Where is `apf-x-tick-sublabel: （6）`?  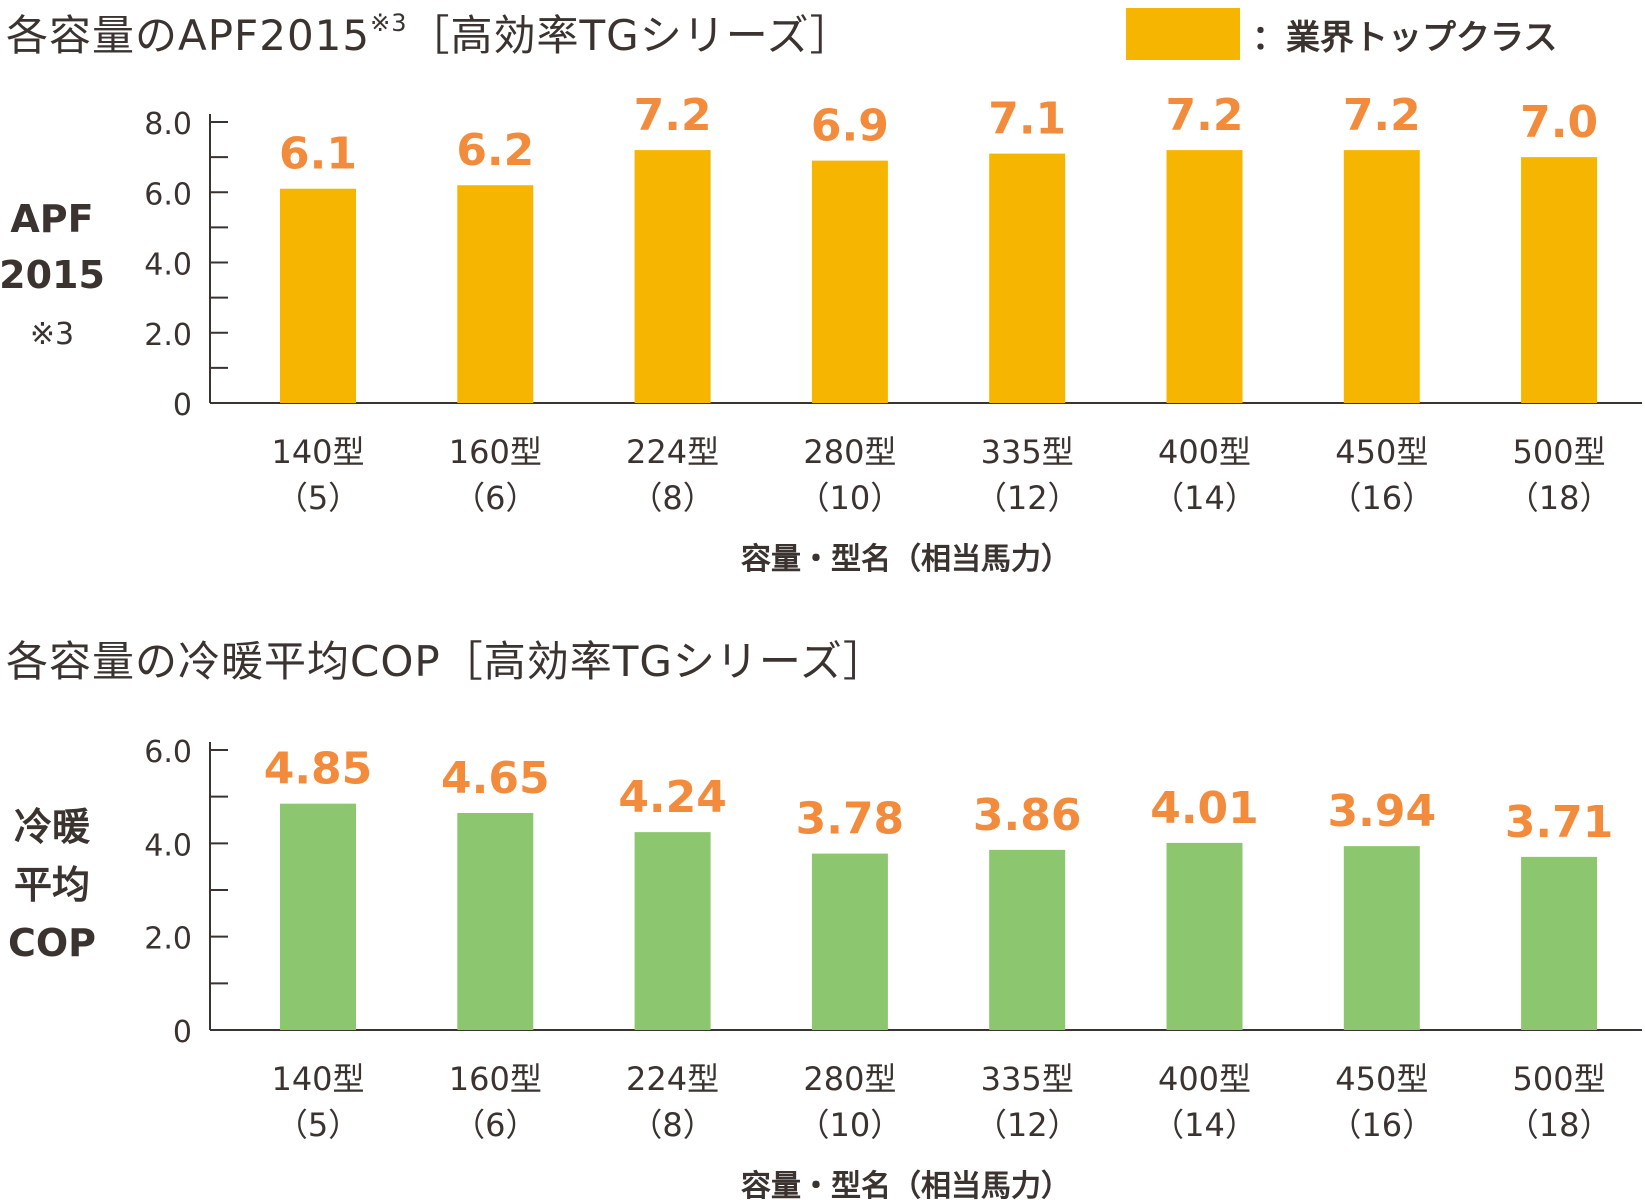
apf-x-tick-sublabel: （6） is located at coordinates (495, 498).